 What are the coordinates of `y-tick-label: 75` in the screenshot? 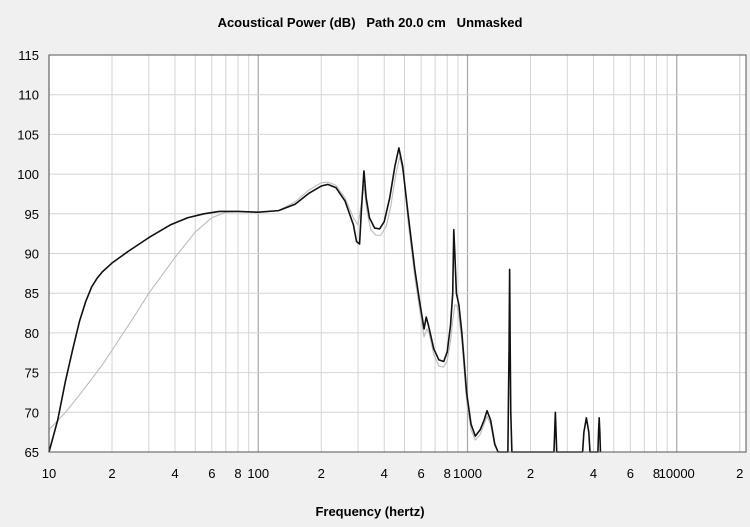 It's located at (32, 373).